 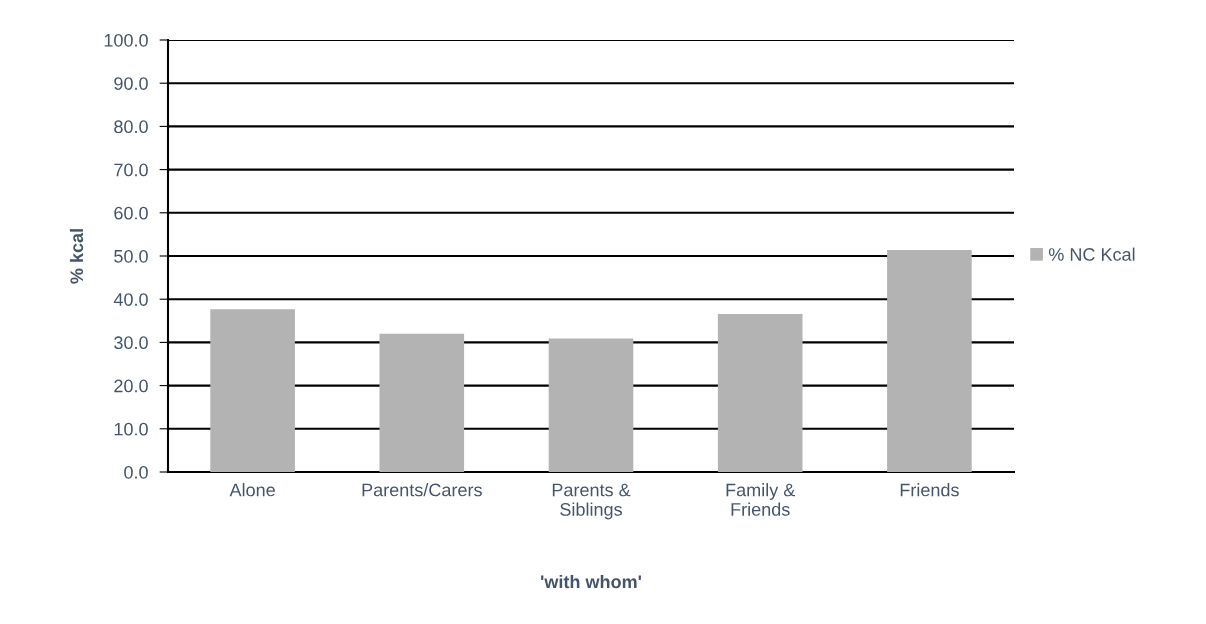 I want to click on y-tick-label: 80.0, so click(x=131, y=127).